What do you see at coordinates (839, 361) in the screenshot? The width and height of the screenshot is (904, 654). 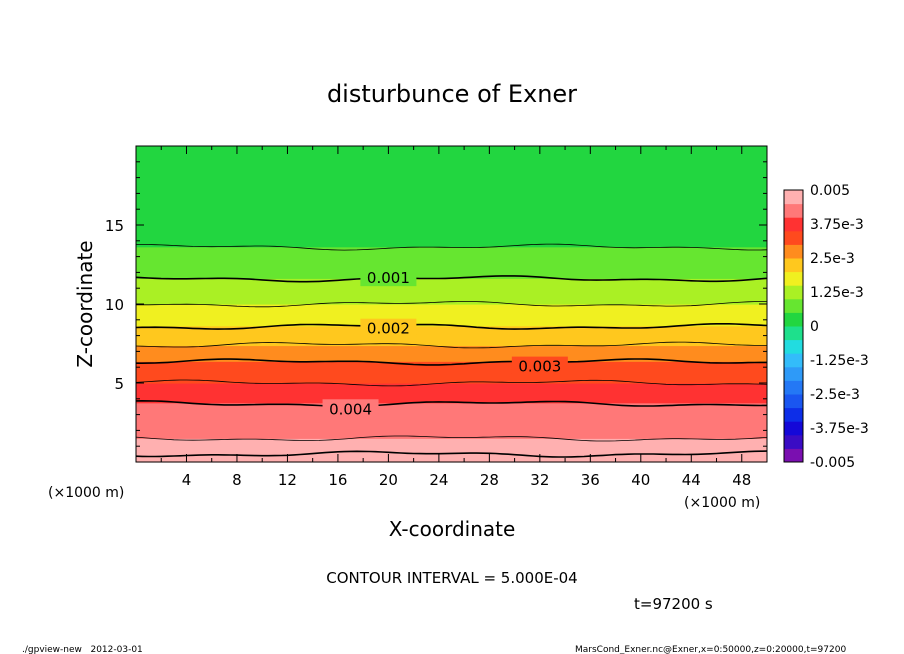 I see `colorbar-label: -1.25e-3` at bounding box center [839, 361].